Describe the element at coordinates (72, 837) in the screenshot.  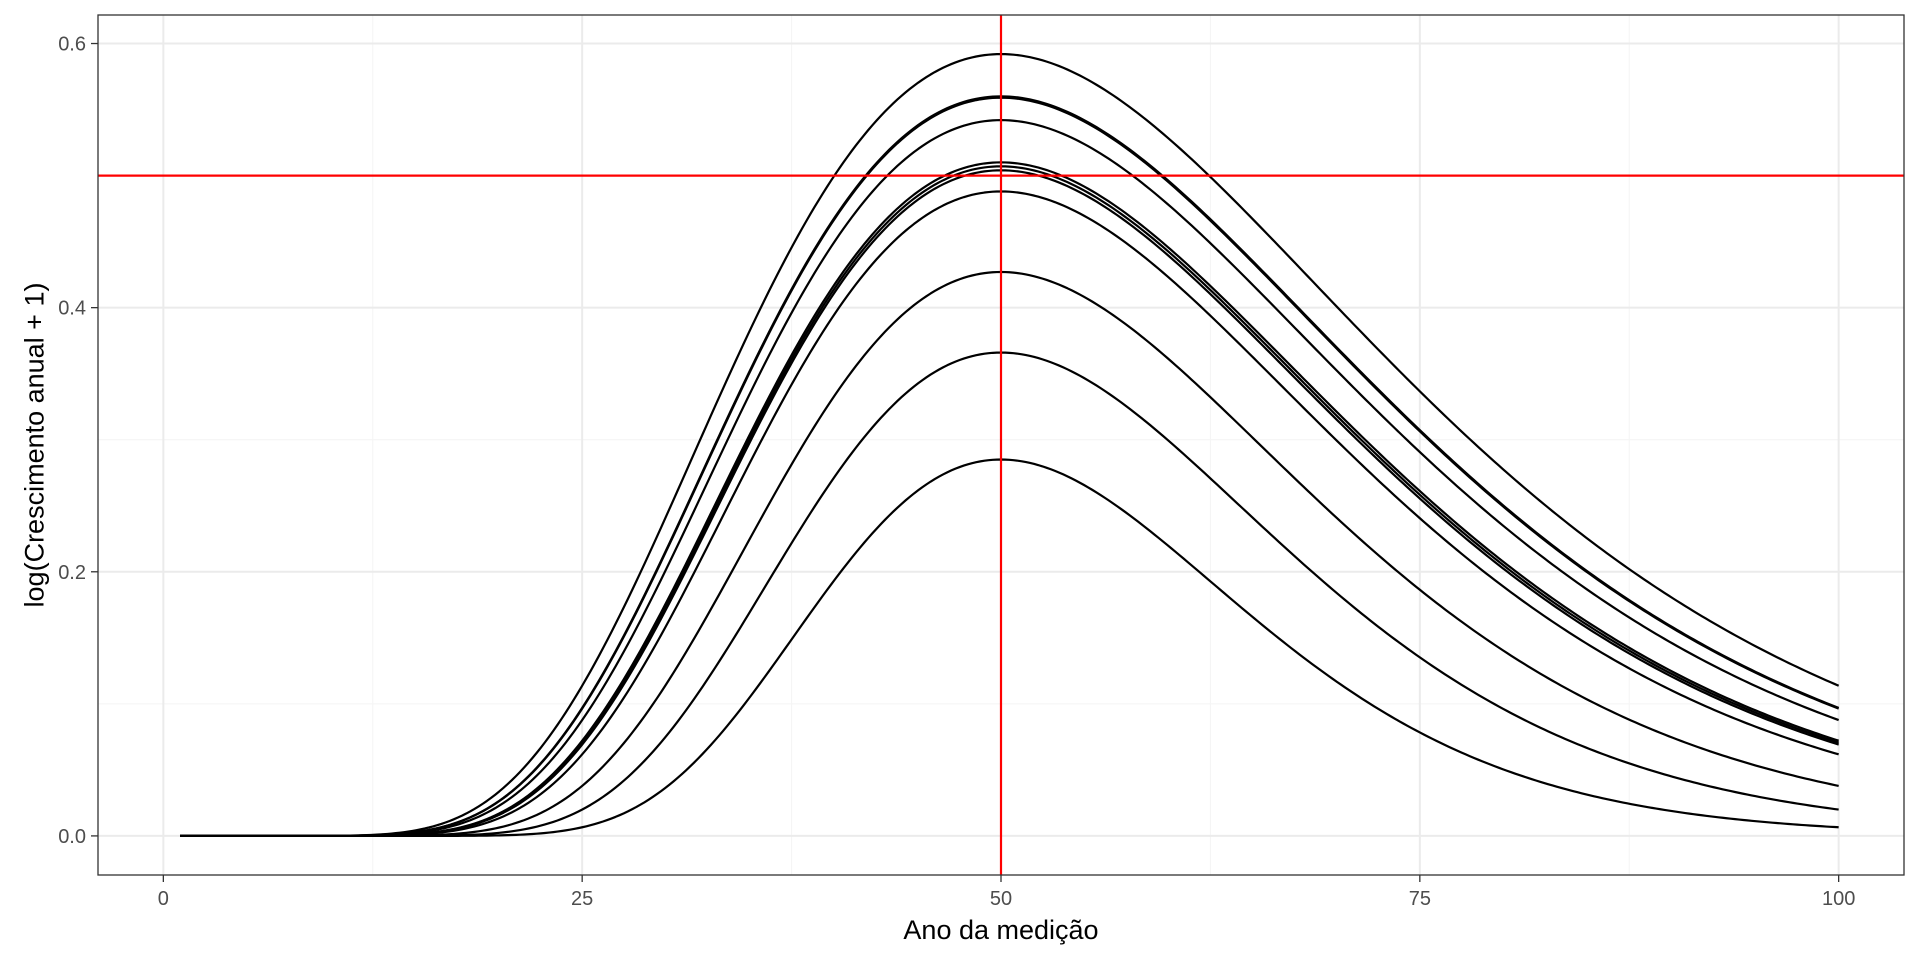
I see `y-tick-label: 0.0` at that location.